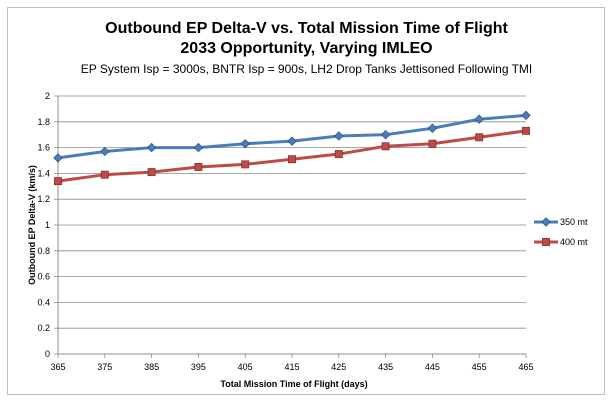  What do you see at coordinates (43, 122) in the screenshot?
I see `y-tick-label: 1.8` at bounding box center [43, 122].